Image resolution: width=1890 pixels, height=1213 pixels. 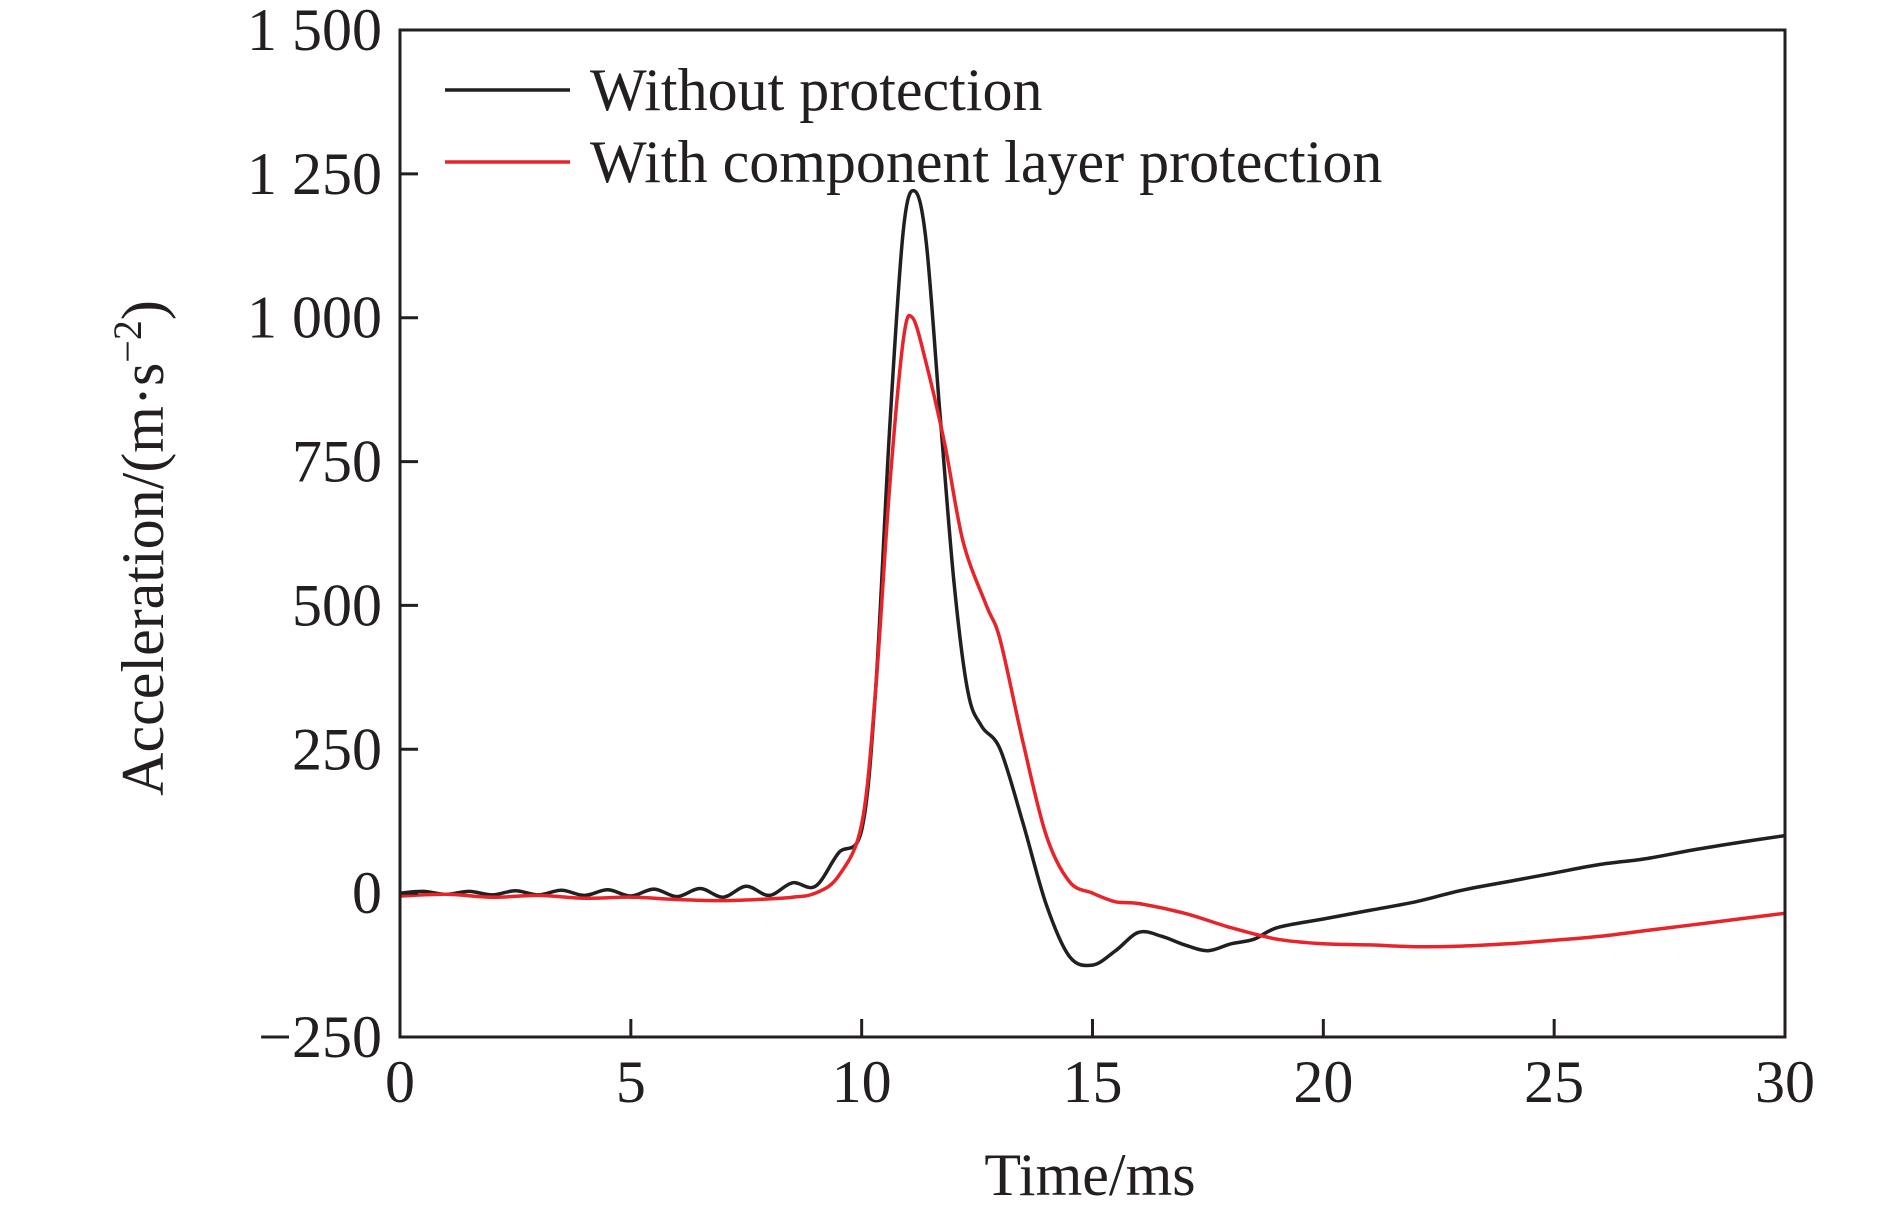 What do you see at coordinates (631, 1082) in the screenshot?
I see `x-tick-label: 5` at bounding box center [631, 1082].